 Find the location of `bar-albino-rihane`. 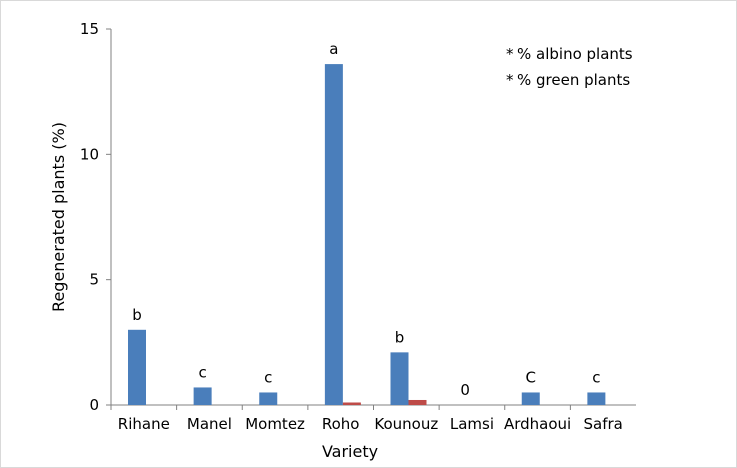

bar-albino-rihane is located at coordinates (137, 367).